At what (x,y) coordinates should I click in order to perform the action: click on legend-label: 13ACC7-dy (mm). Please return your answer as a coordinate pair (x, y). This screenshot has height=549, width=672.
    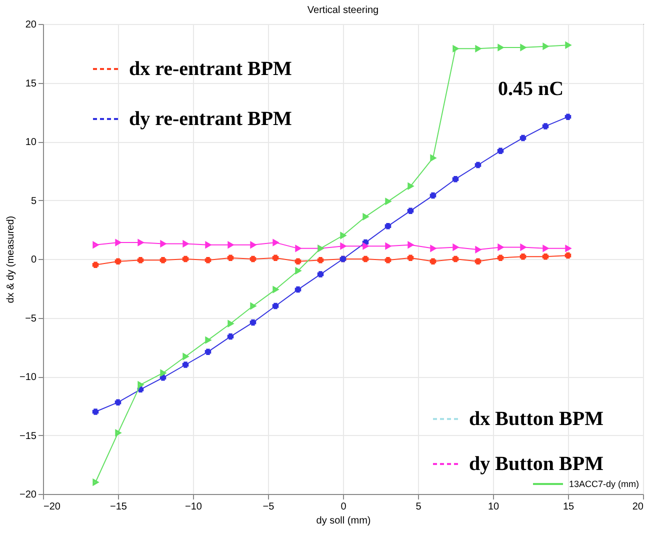
    Looking at the image, I should click on (604, 484).